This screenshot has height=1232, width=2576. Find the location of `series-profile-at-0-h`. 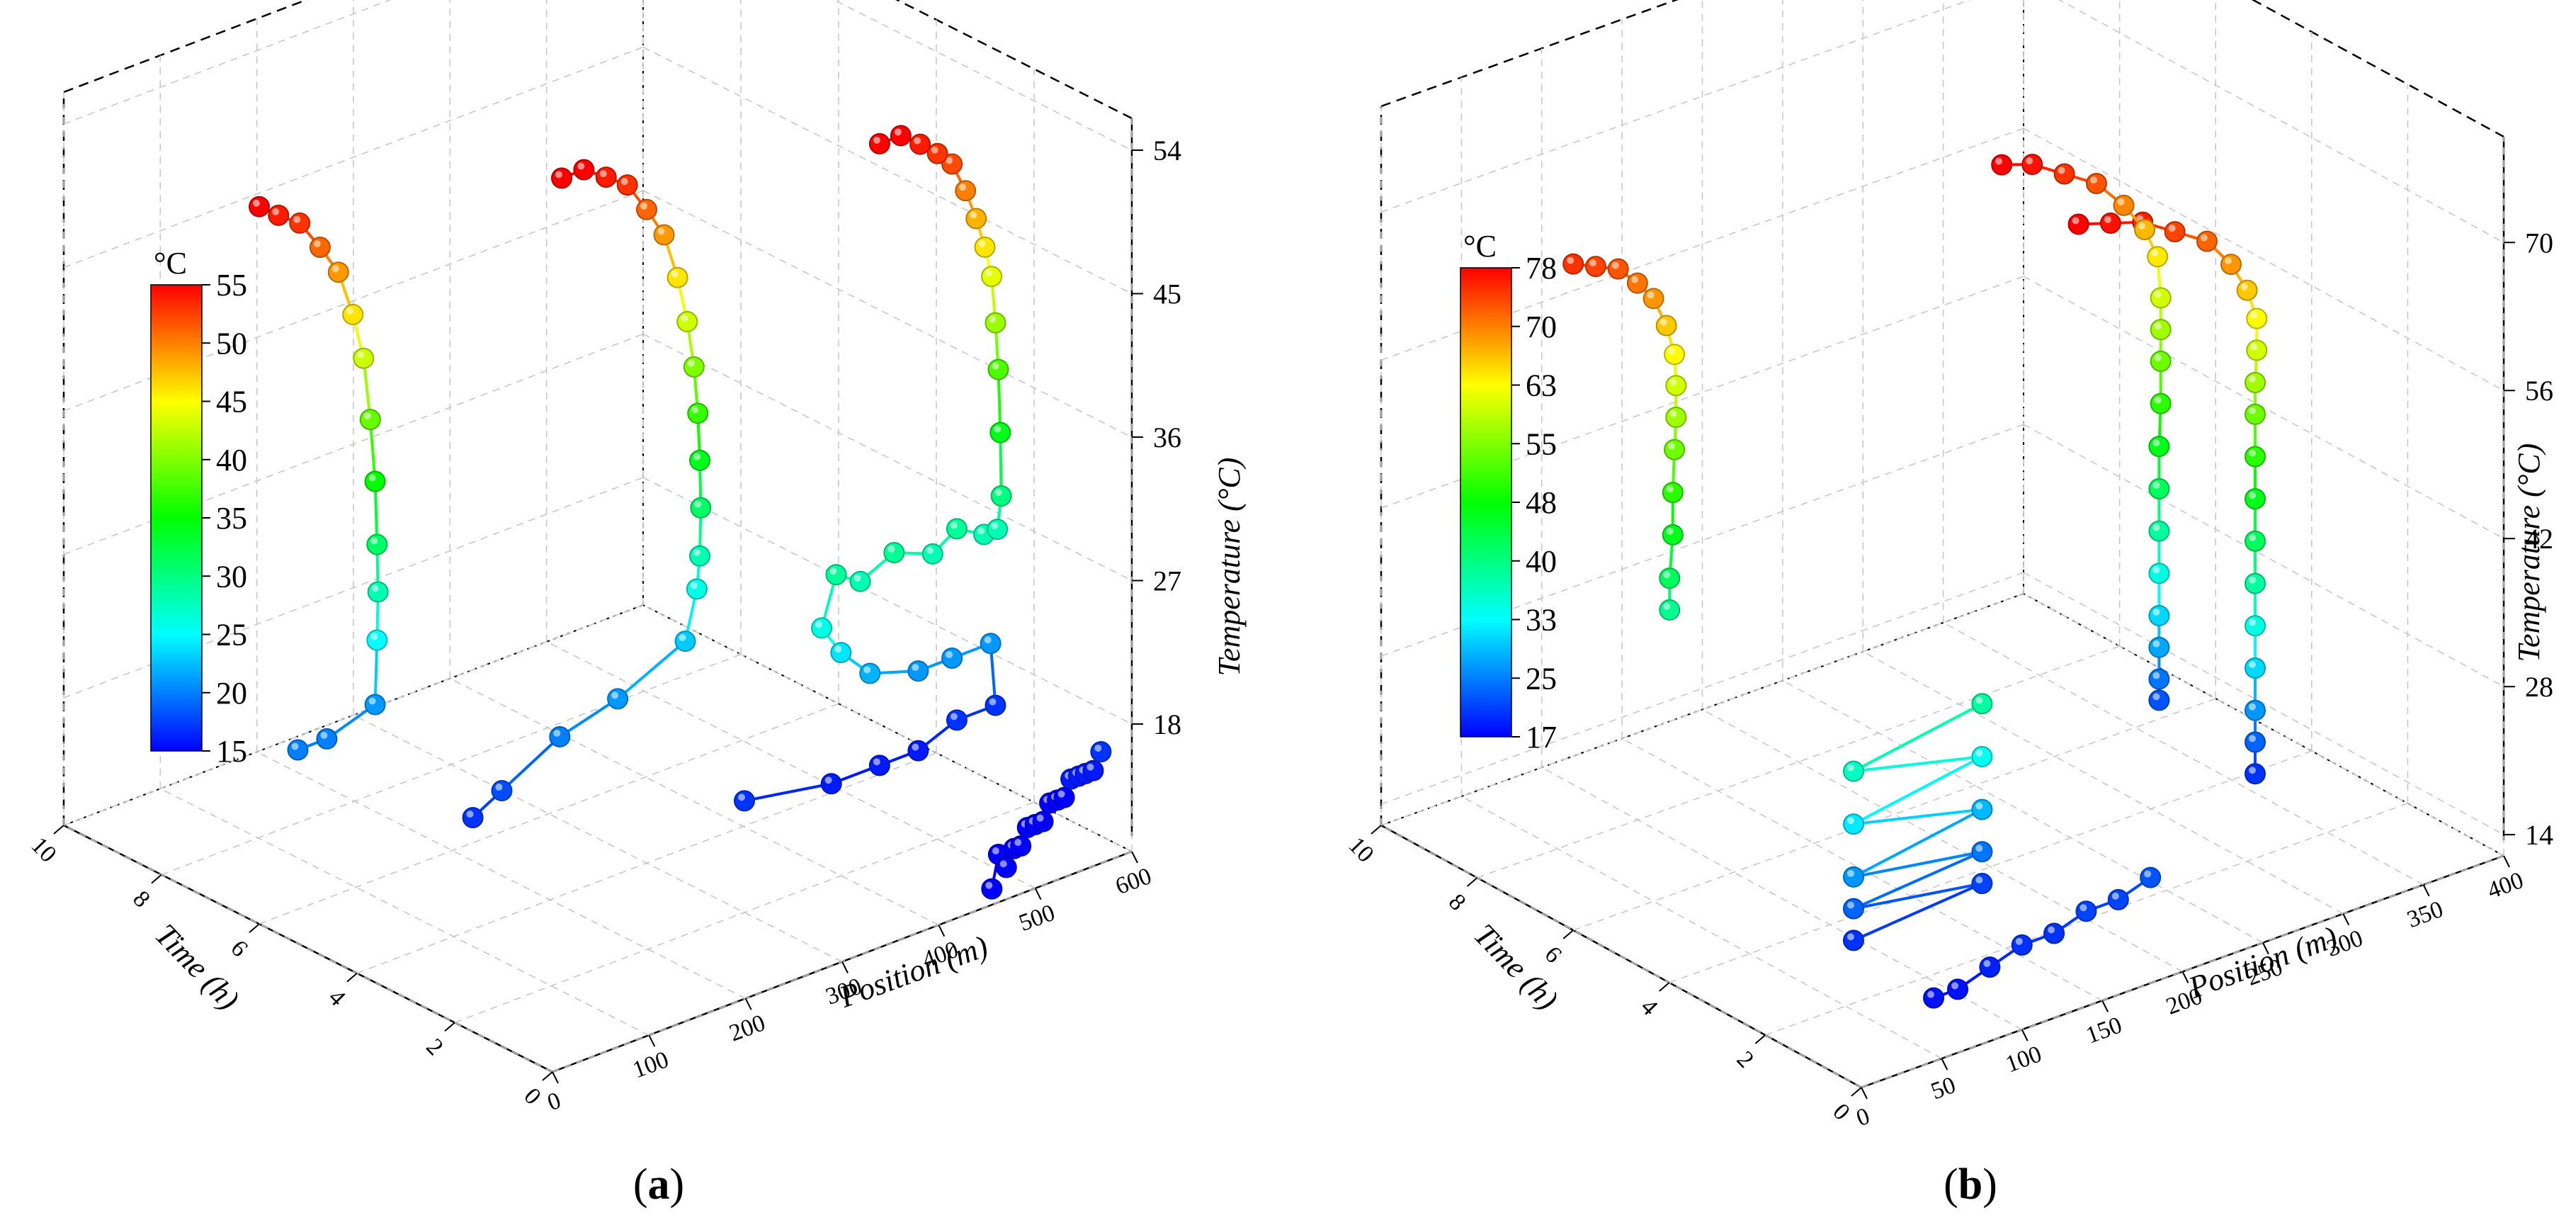

series-profile-at-0-h is located at coordinates (1046, 820).